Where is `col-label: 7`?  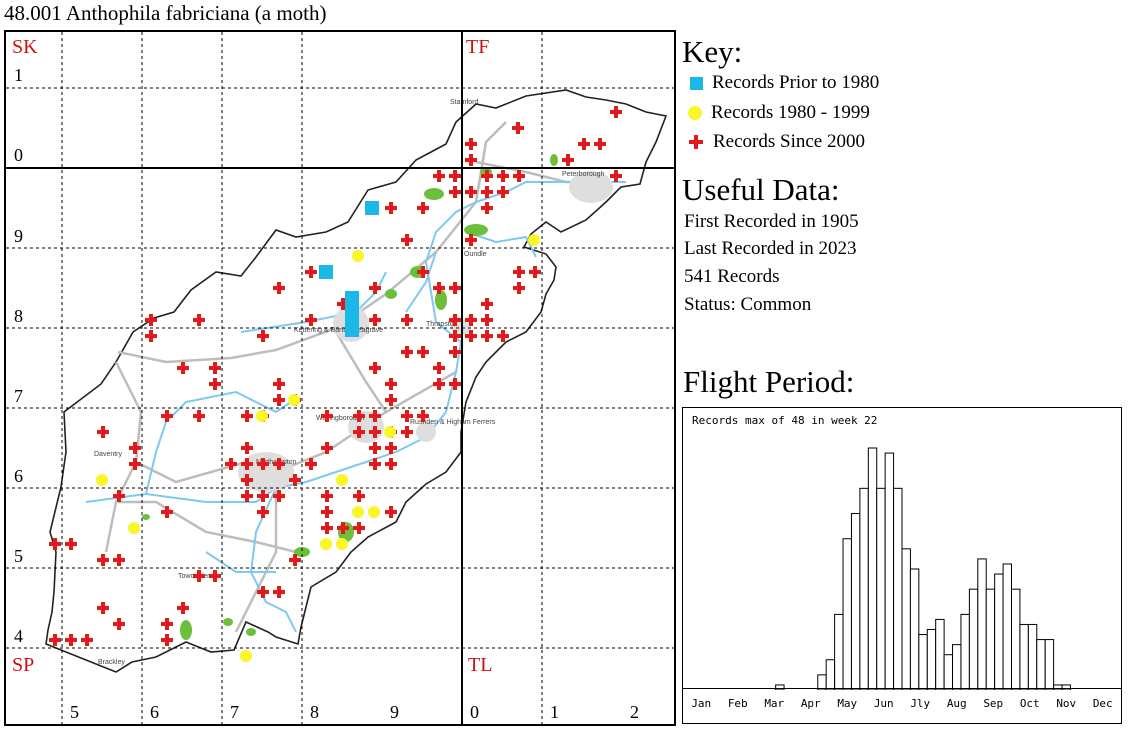
col-label: 7 is located at coordinates (234, 712).